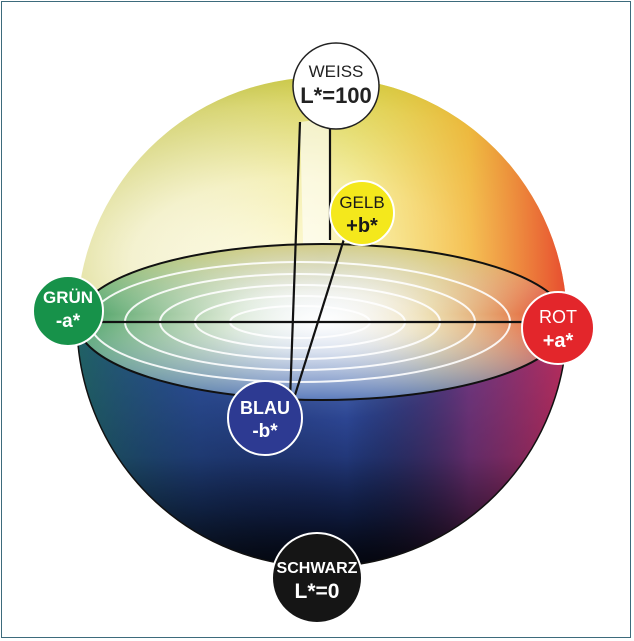 The image size is (634, 641). I want to click on node-blue: BLAU -b*, so click(265, 418).